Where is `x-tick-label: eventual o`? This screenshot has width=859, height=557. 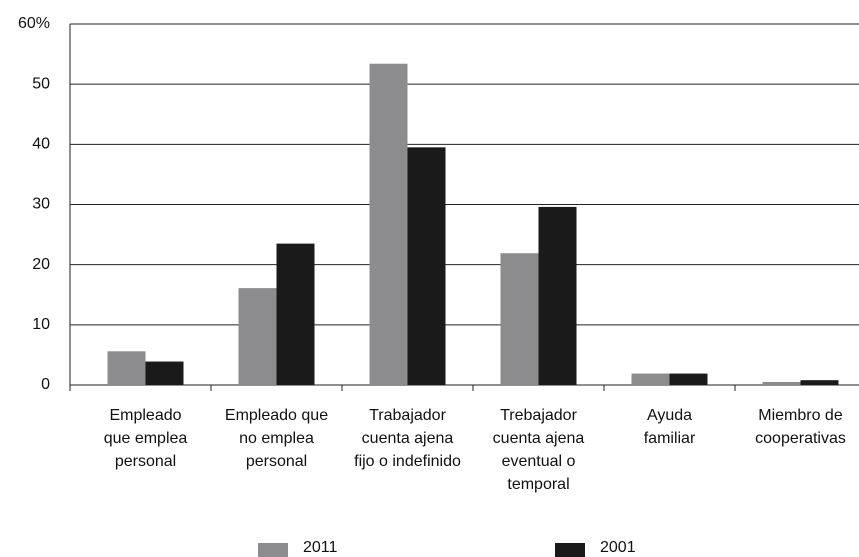
x-tick-label: eventual o is located at coordinates (539, 461).